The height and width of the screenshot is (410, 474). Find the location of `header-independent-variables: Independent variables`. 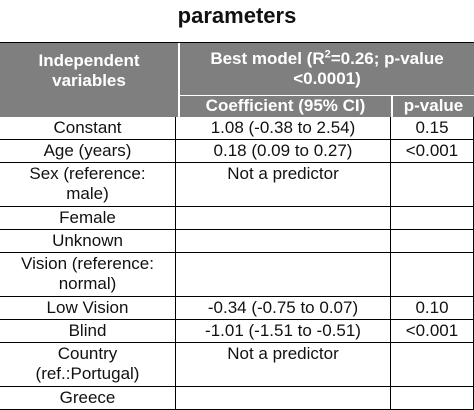

header-independent-variables: Independent variables is located at coordinates (89, 80).